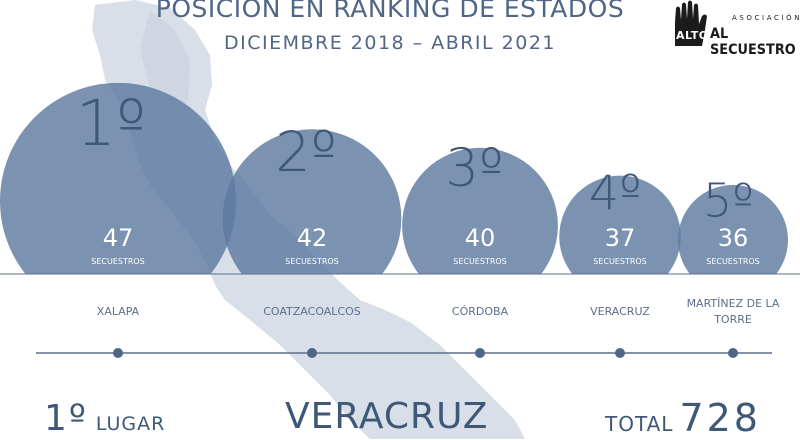 The height and width of the screenshot is (440, 800). What do you see at coordinates (118, 238) in the screenshot?
I see `bubble-value-1: 47` at bounding box center [118, 238].